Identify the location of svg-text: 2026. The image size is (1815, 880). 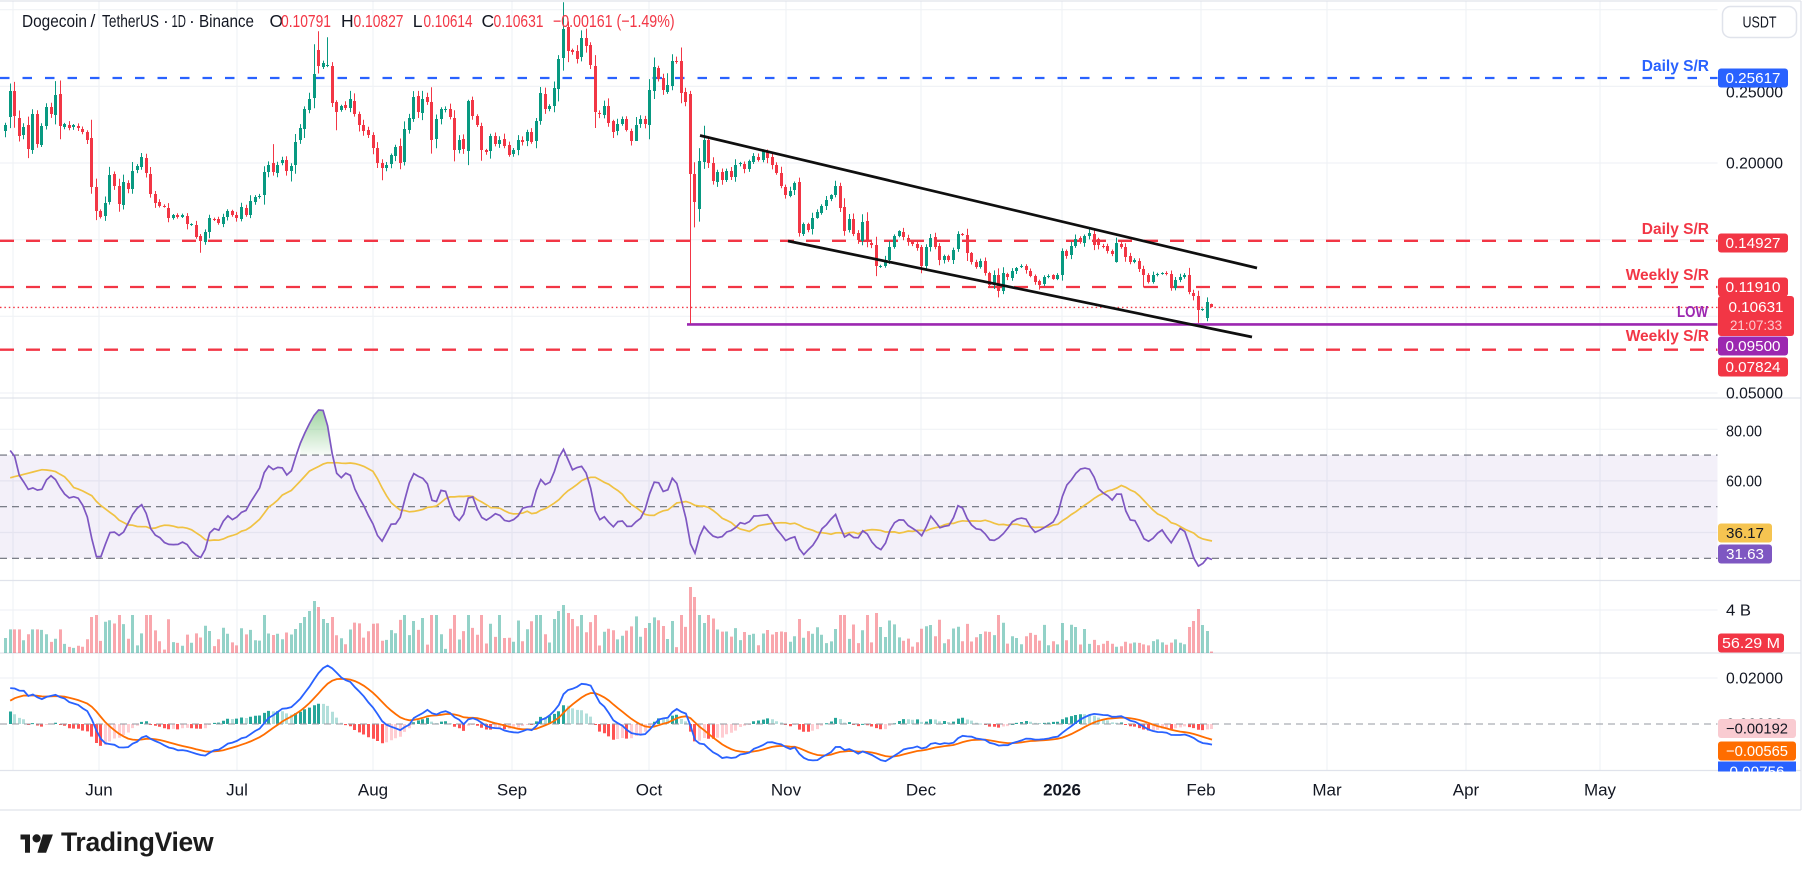
(1062, 790).